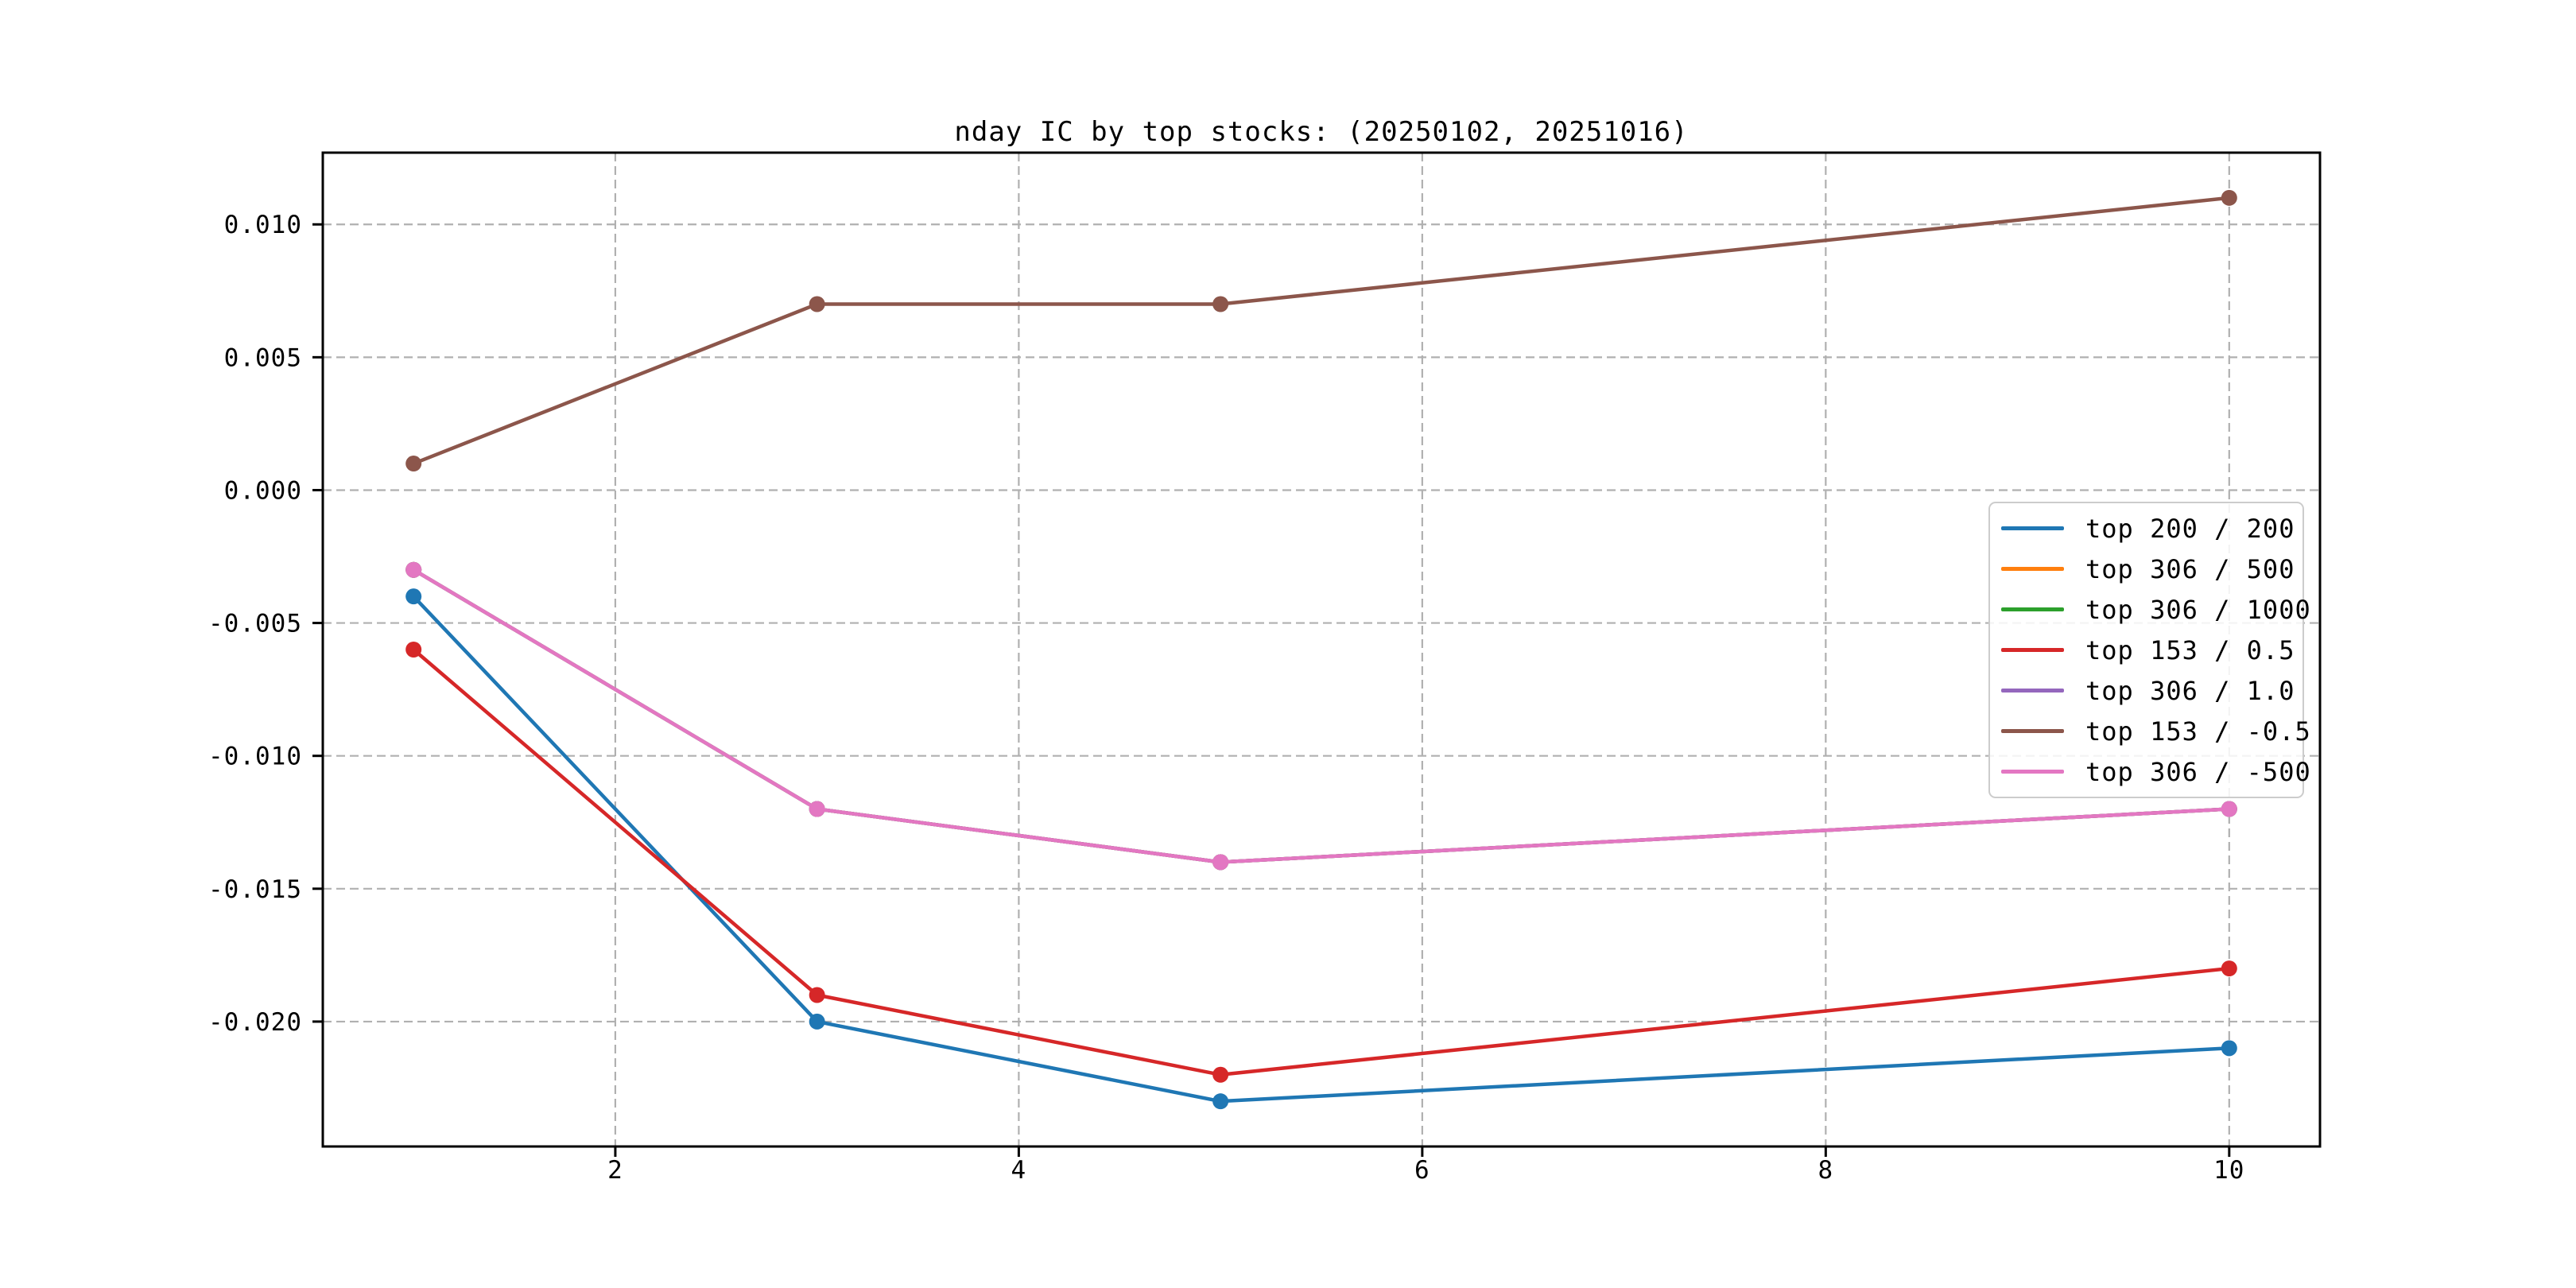  I want to click on legend-item-label: top 306 / 500, so click(2190, 568).